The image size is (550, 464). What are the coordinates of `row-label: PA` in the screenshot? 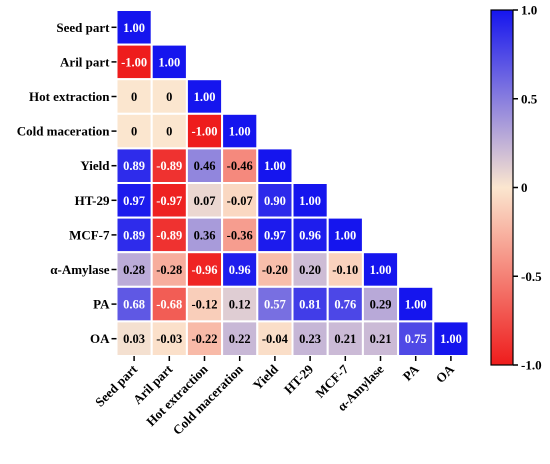 It's located at (101, 304).